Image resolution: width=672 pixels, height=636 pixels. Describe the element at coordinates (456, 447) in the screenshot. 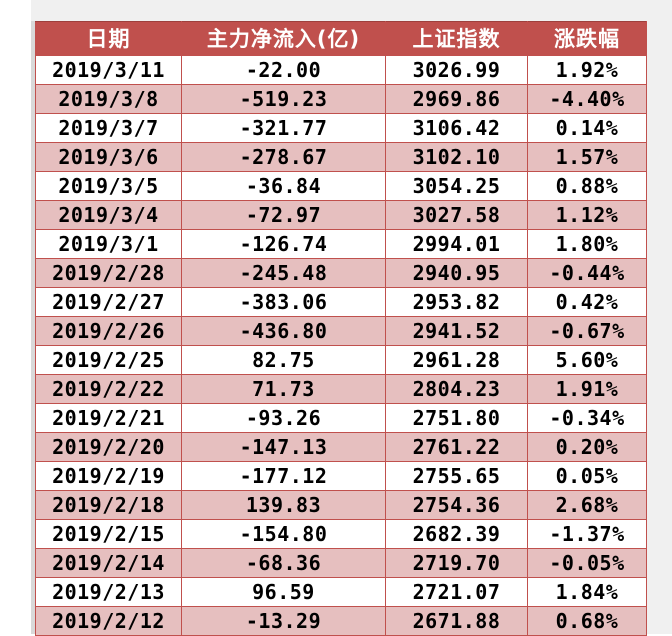

I see `cell-index: 2761.22` at that location.